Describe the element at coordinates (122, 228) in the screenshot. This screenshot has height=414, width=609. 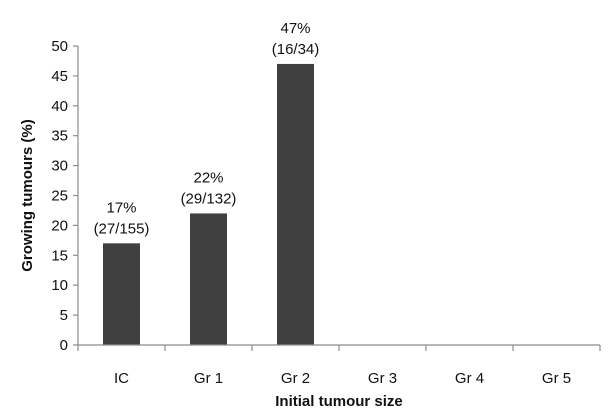
I see `data-label: (27/155)` at that location.